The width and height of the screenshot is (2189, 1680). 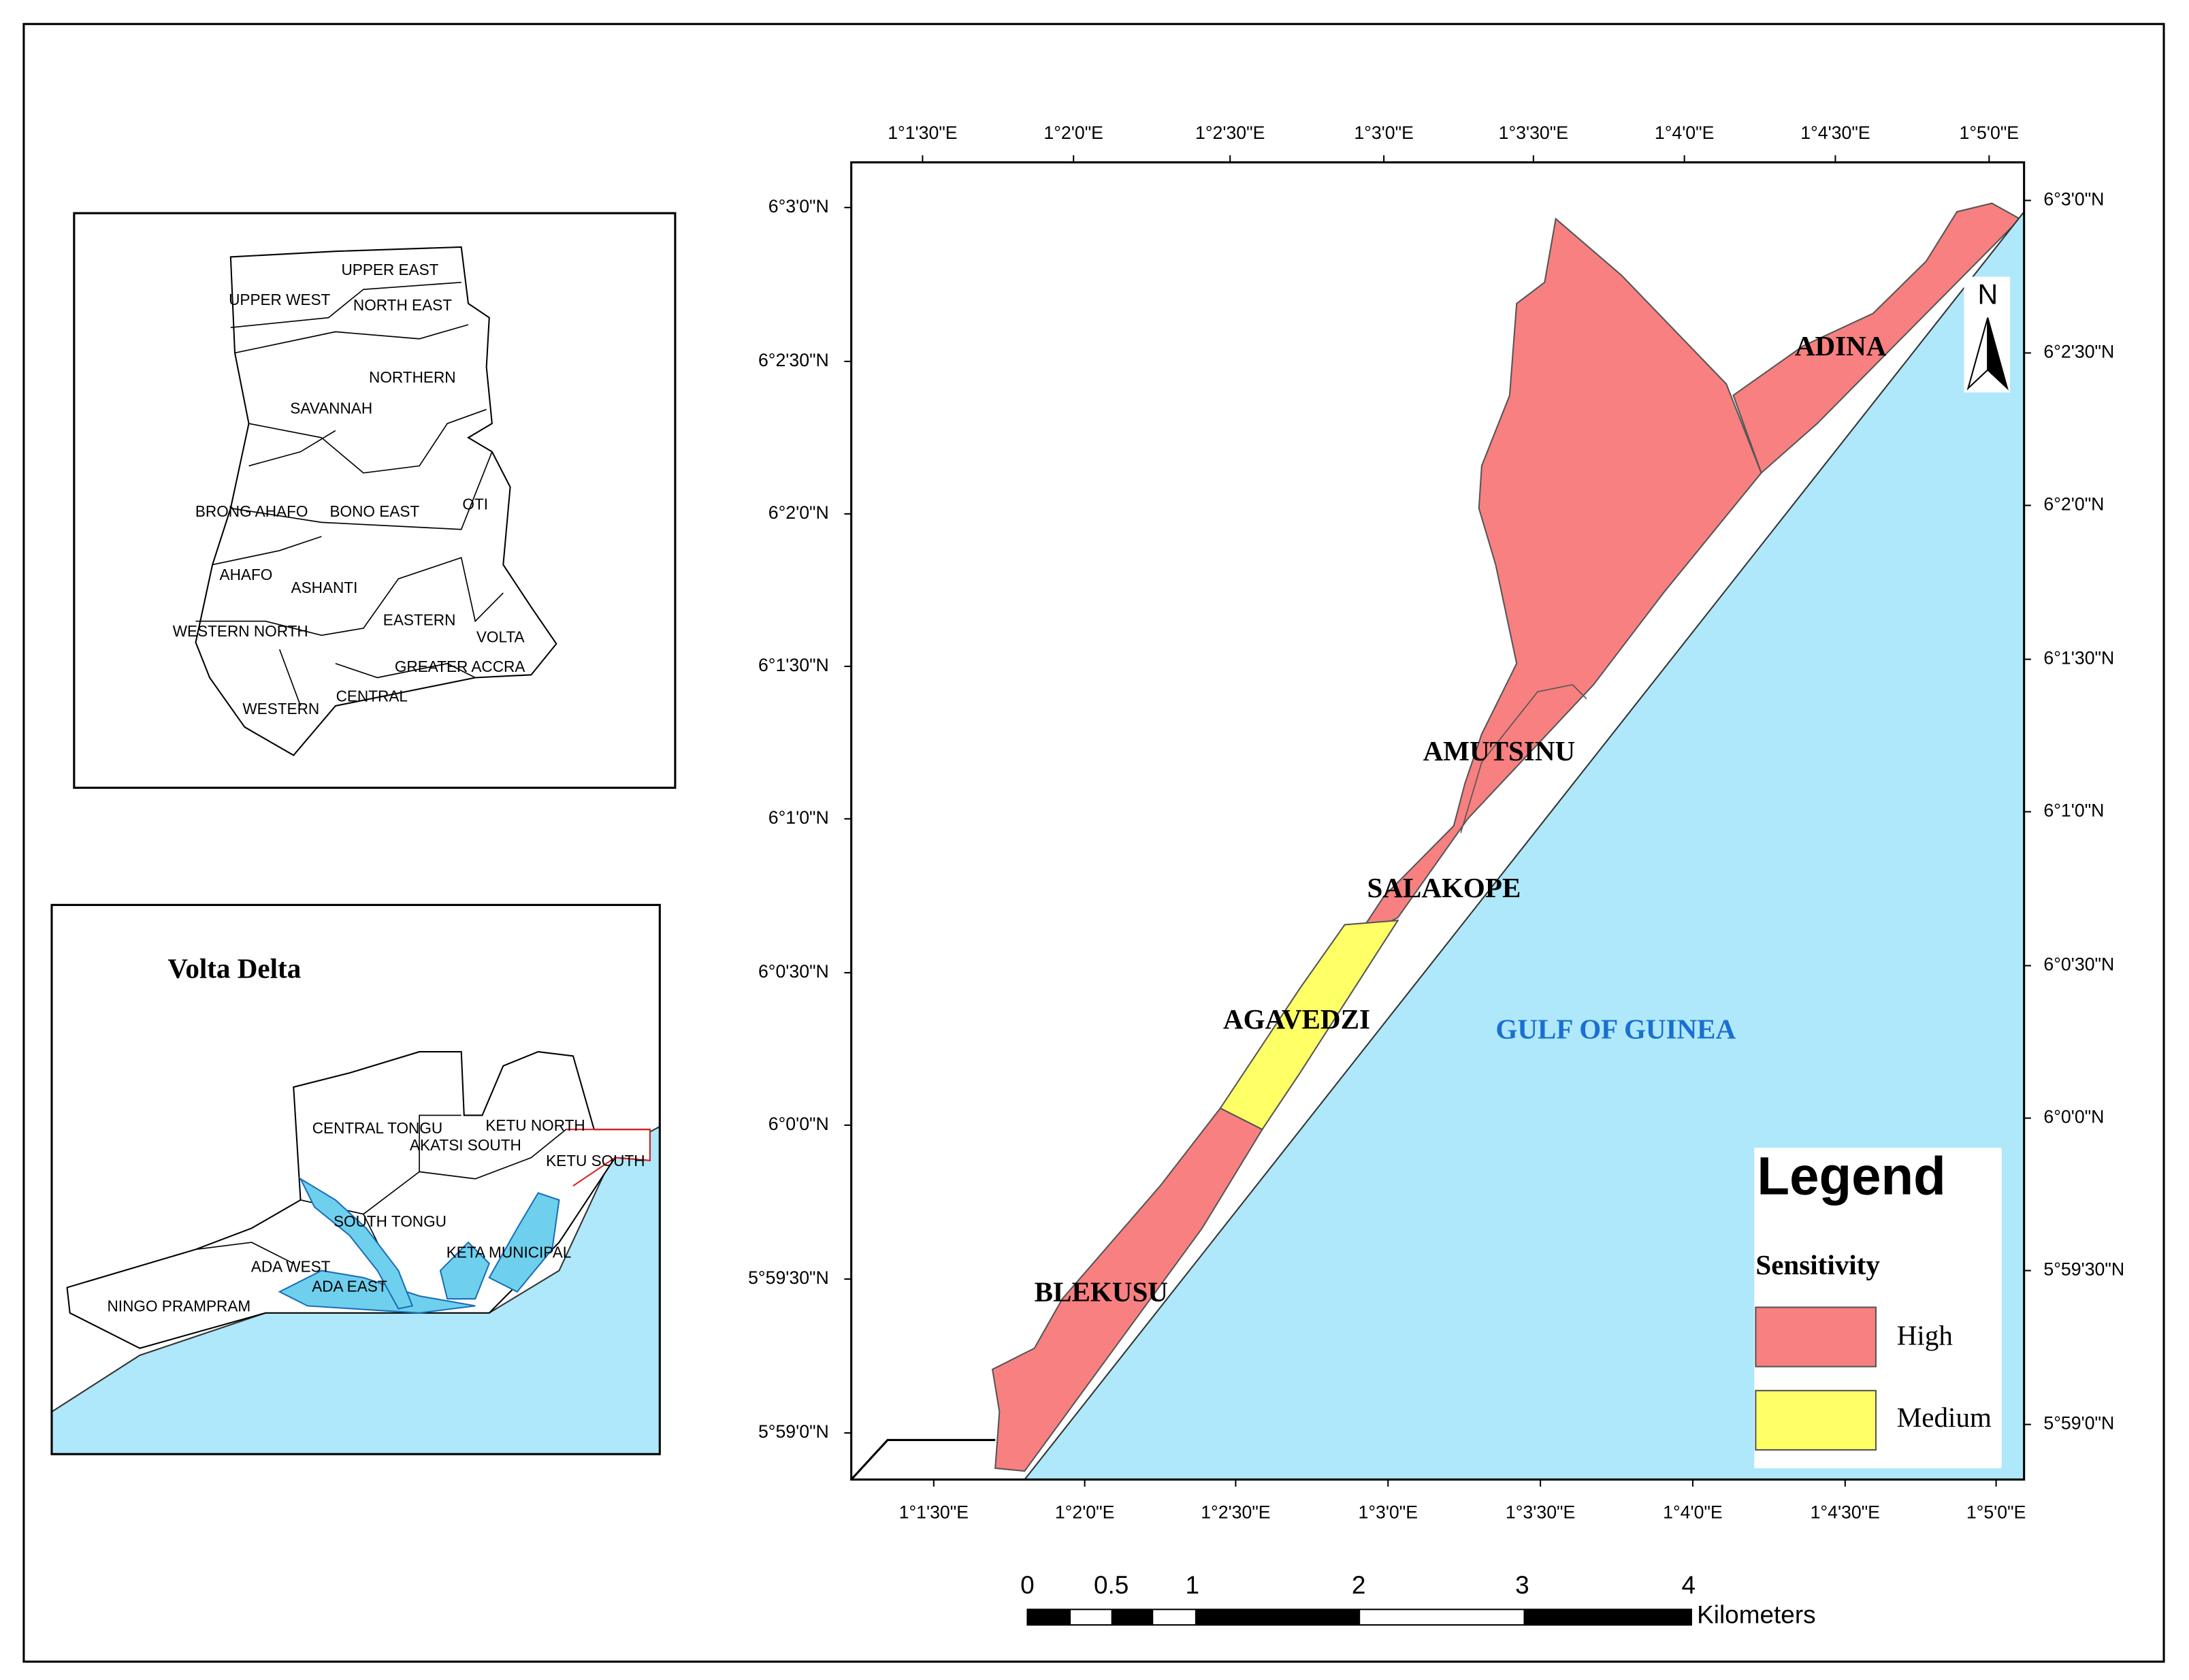 What do you see at coordinates (1689, 1585) in the screenshot?
I see `scale-label: 4` at bounding box center [1689, 1585].